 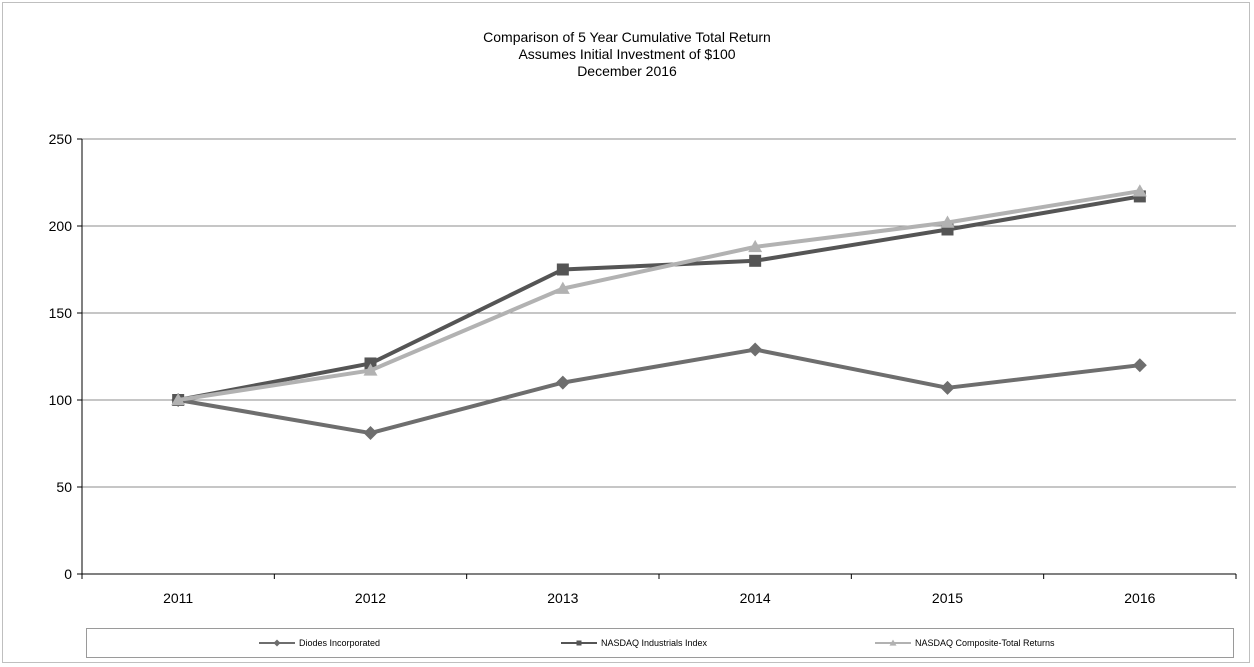 What do you see at coordinates (947, 221) in the screenshot?
I see `data-point-nasdaq-composite-2015` at bounding box center [947, 221].